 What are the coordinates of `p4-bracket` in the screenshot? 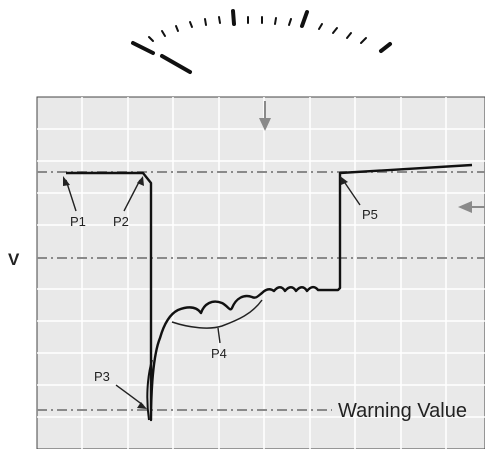 It's located at (217, 314).